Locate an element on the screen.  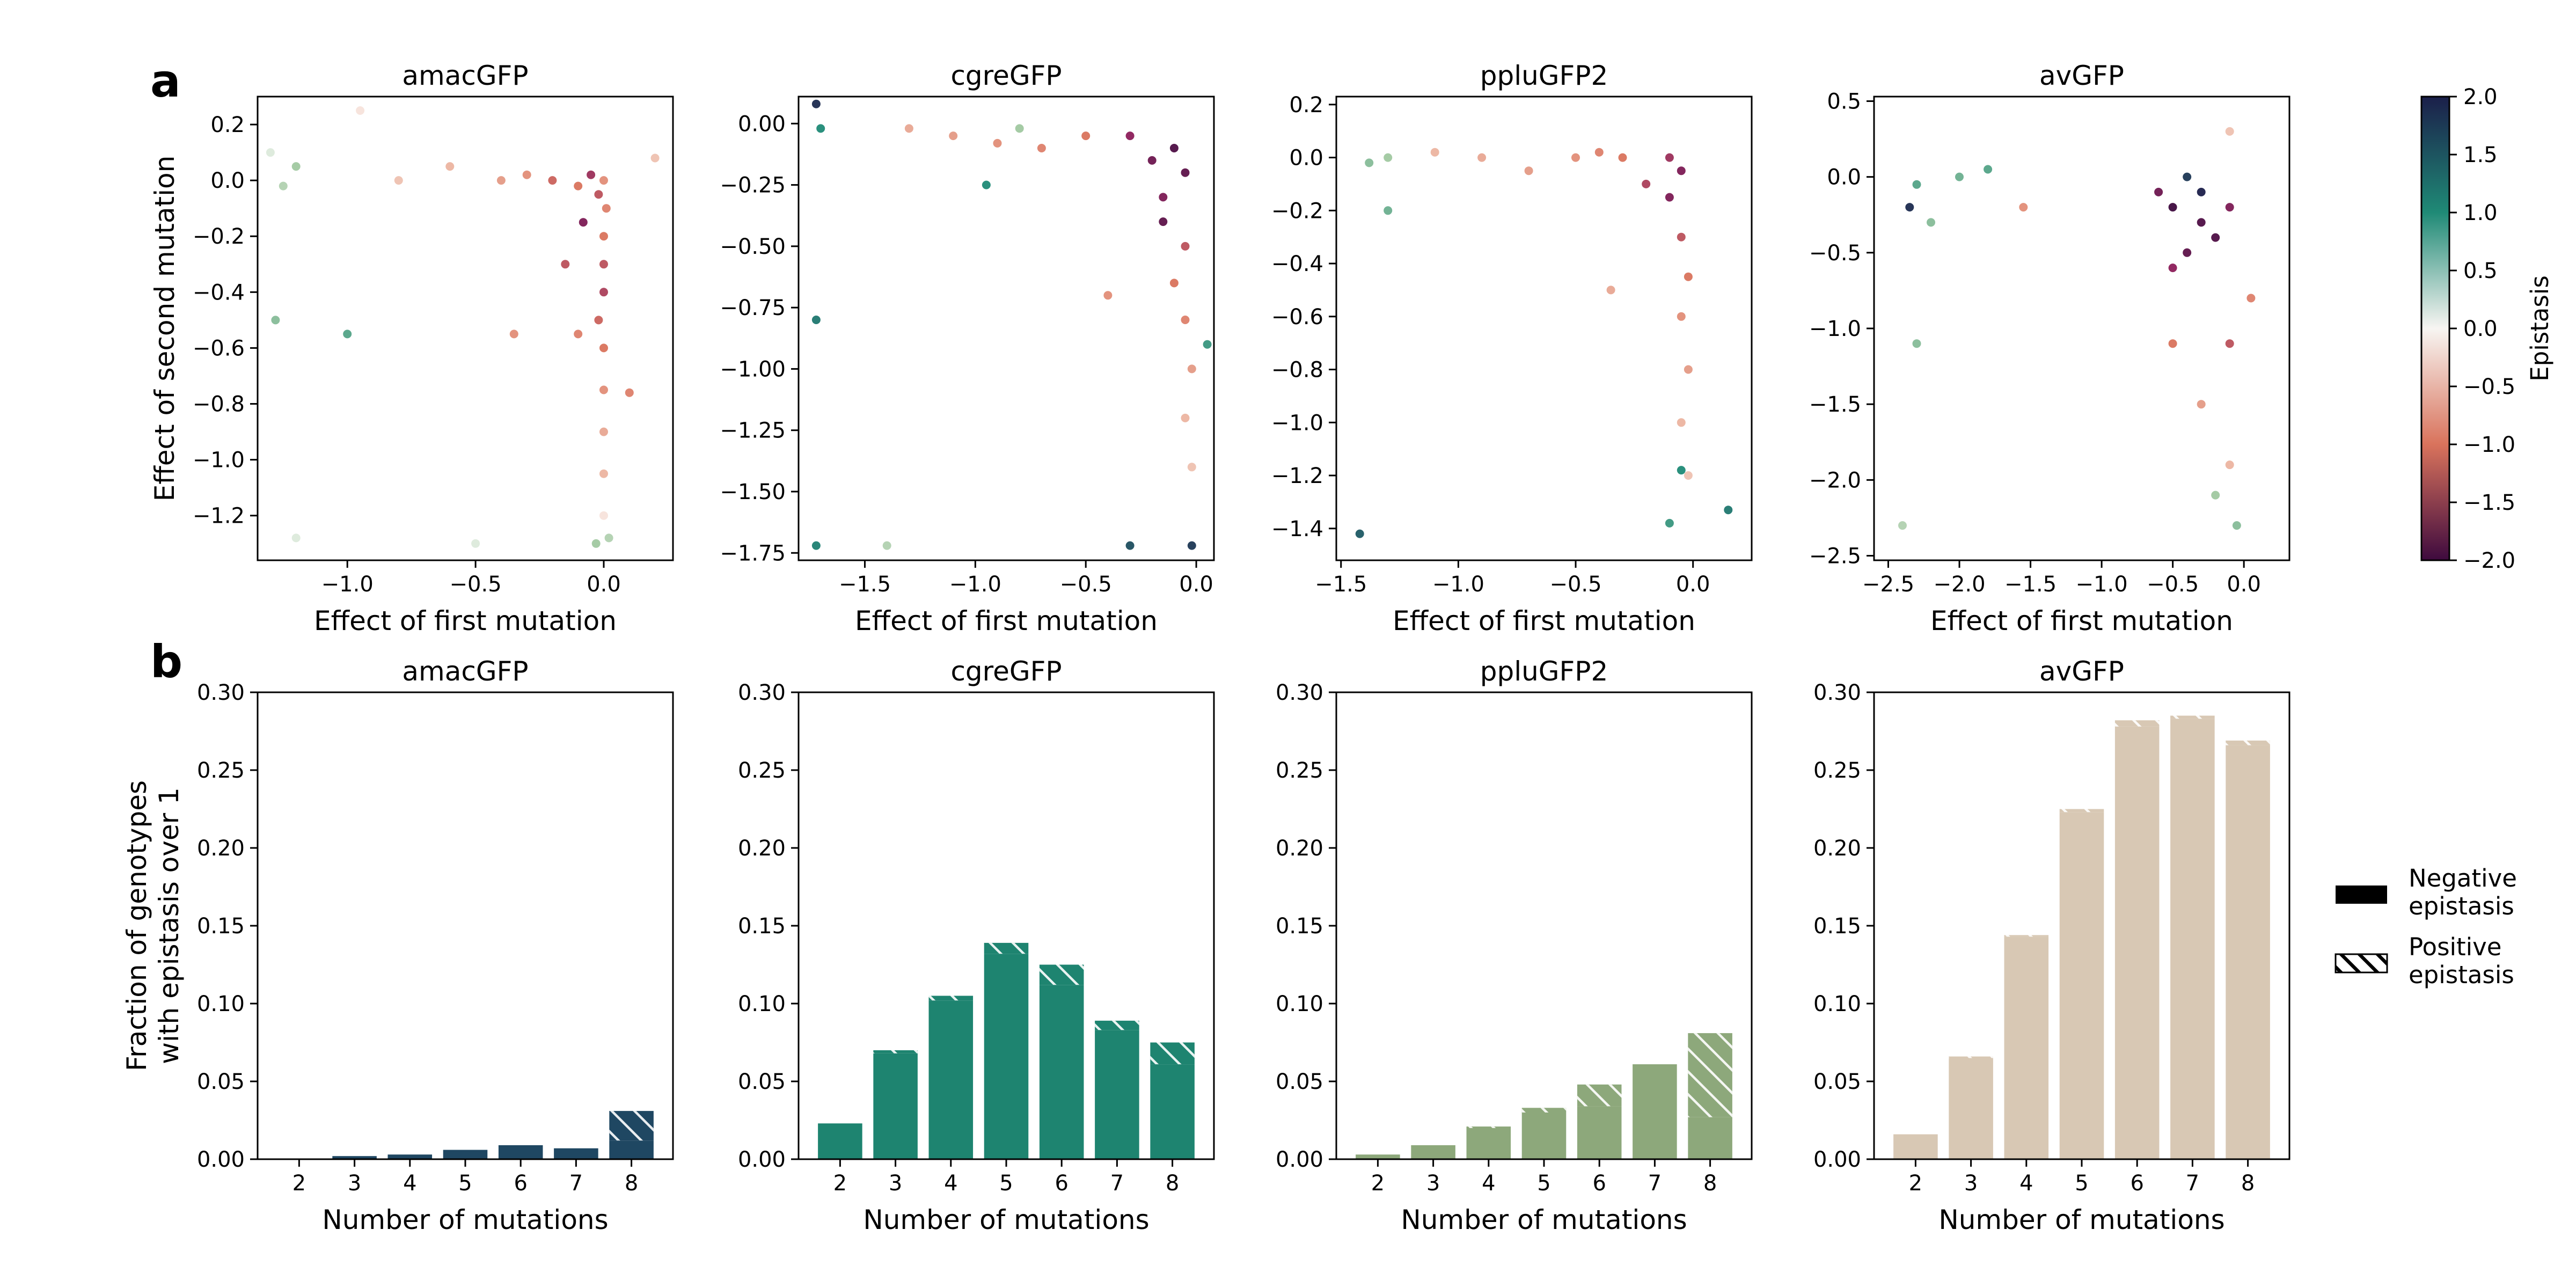
colorbar-tick-label: 1.5 is located at coordinates (2480, 155).